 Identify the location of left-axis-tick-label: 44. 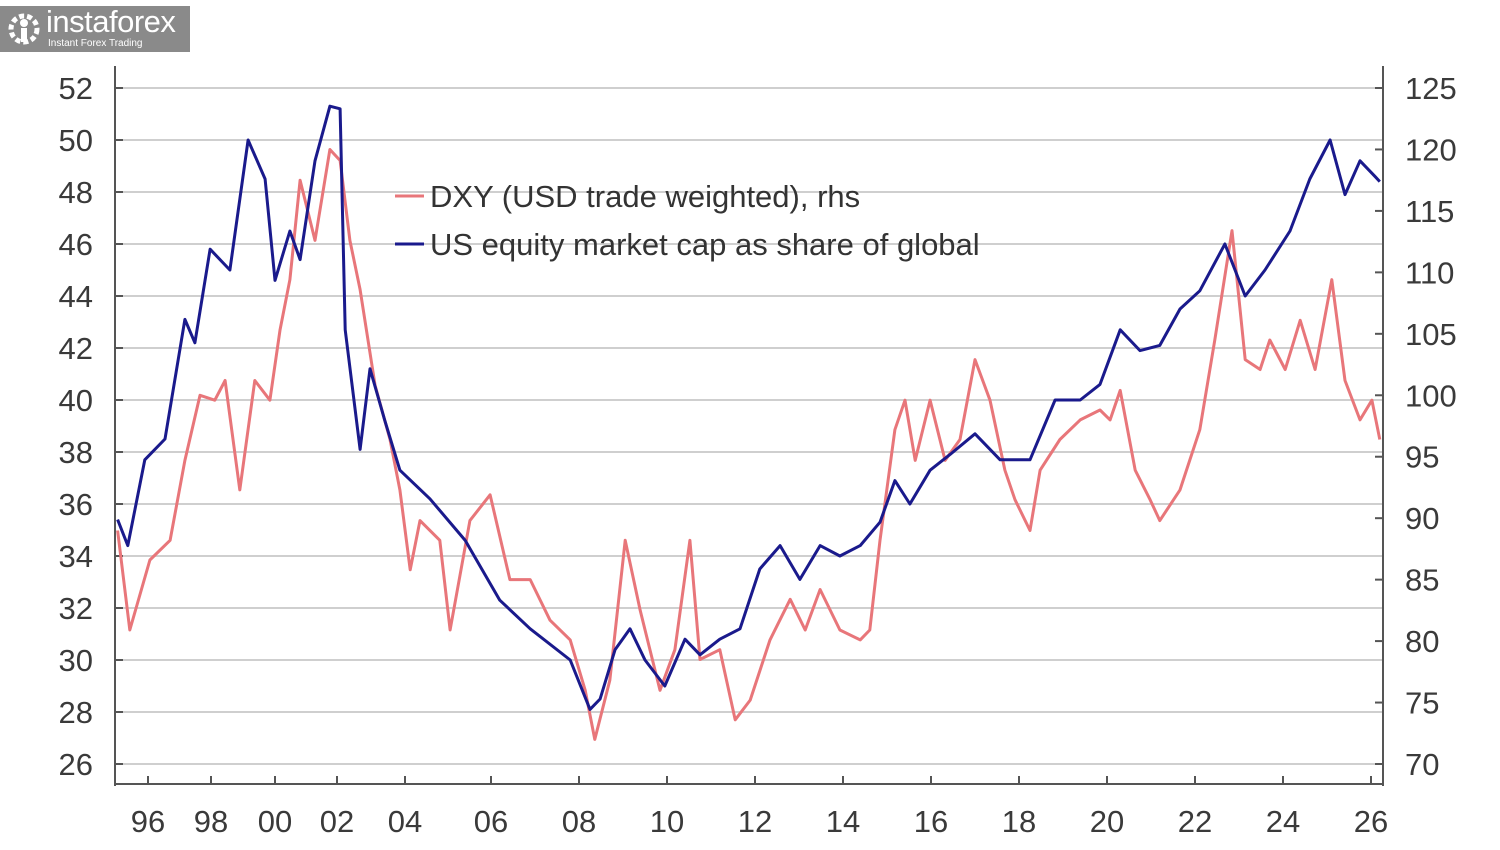
(76, 296).